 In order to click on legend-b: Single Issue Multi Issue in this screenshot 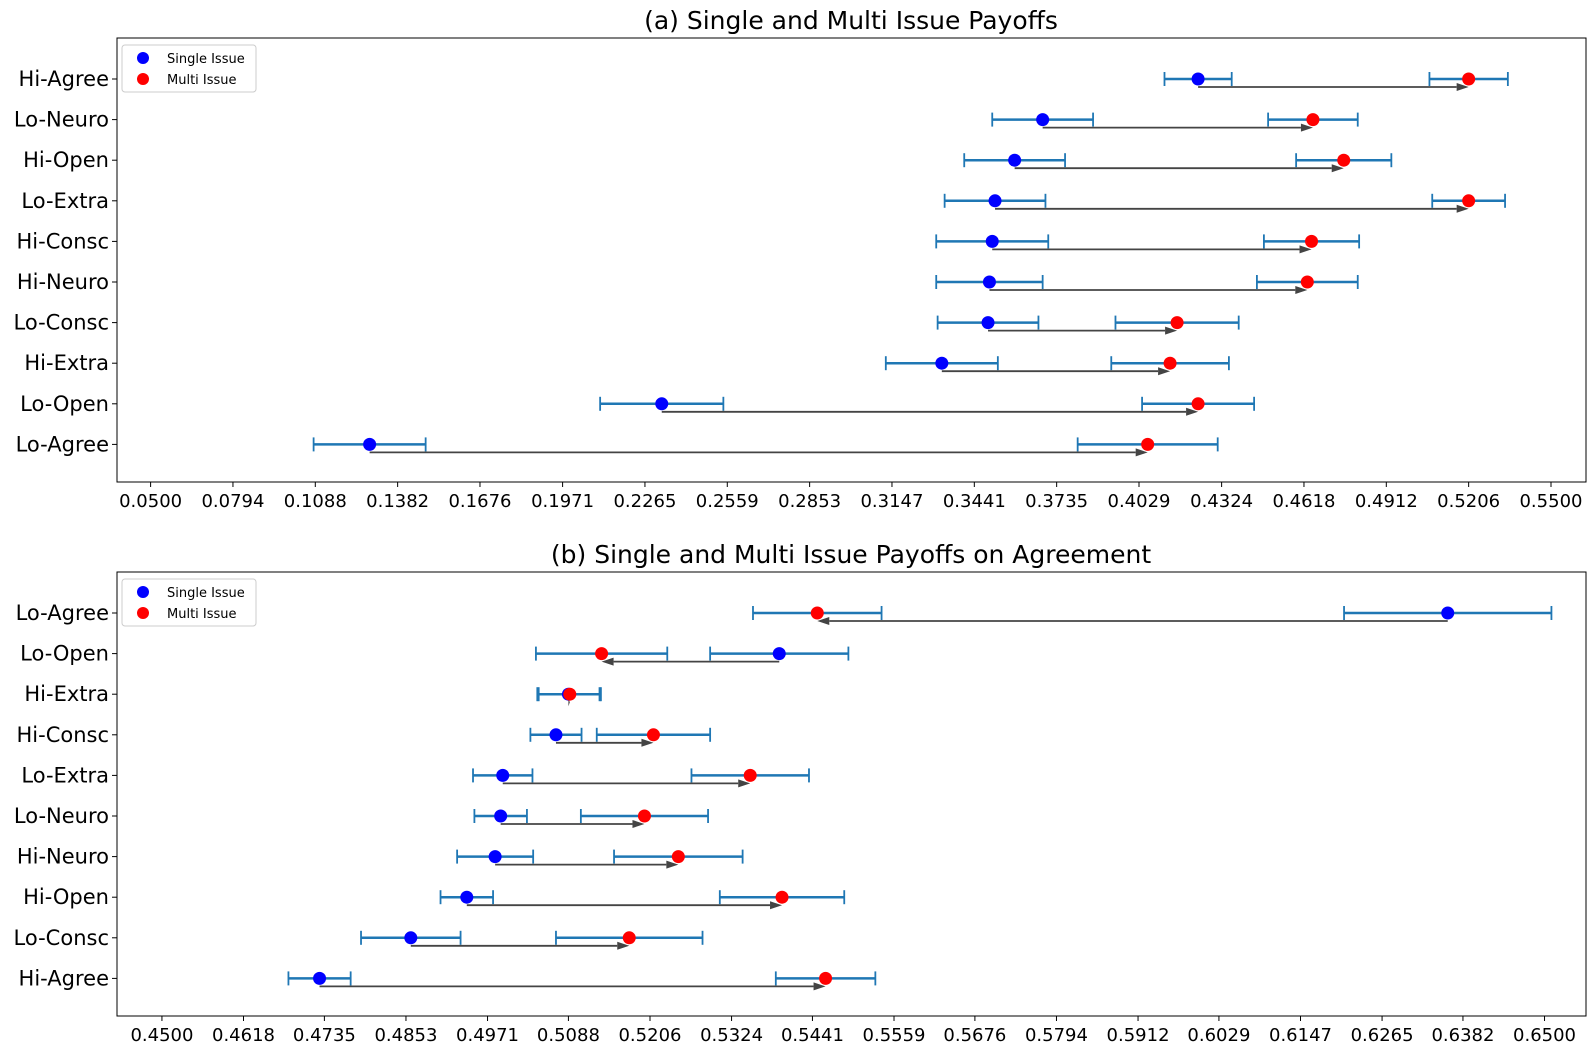, I will do `click(189, 602)`.